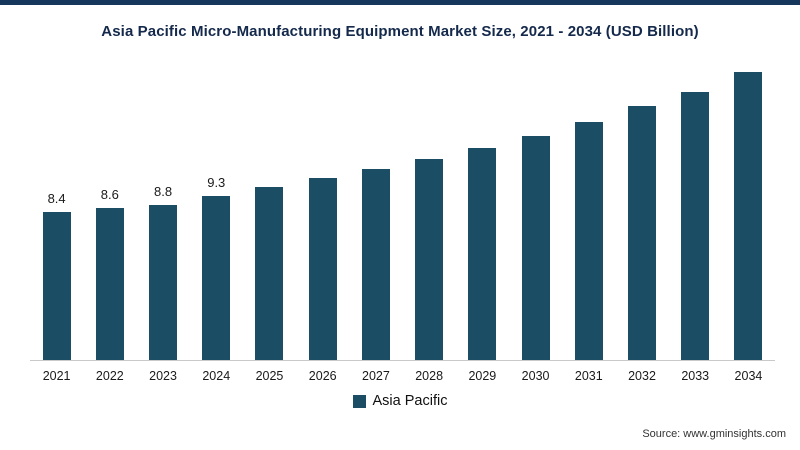  Describe the element at coordinates (714, 434) in the screenshot. I see `source-attribution: Source: www.gminsights.com` at that location.